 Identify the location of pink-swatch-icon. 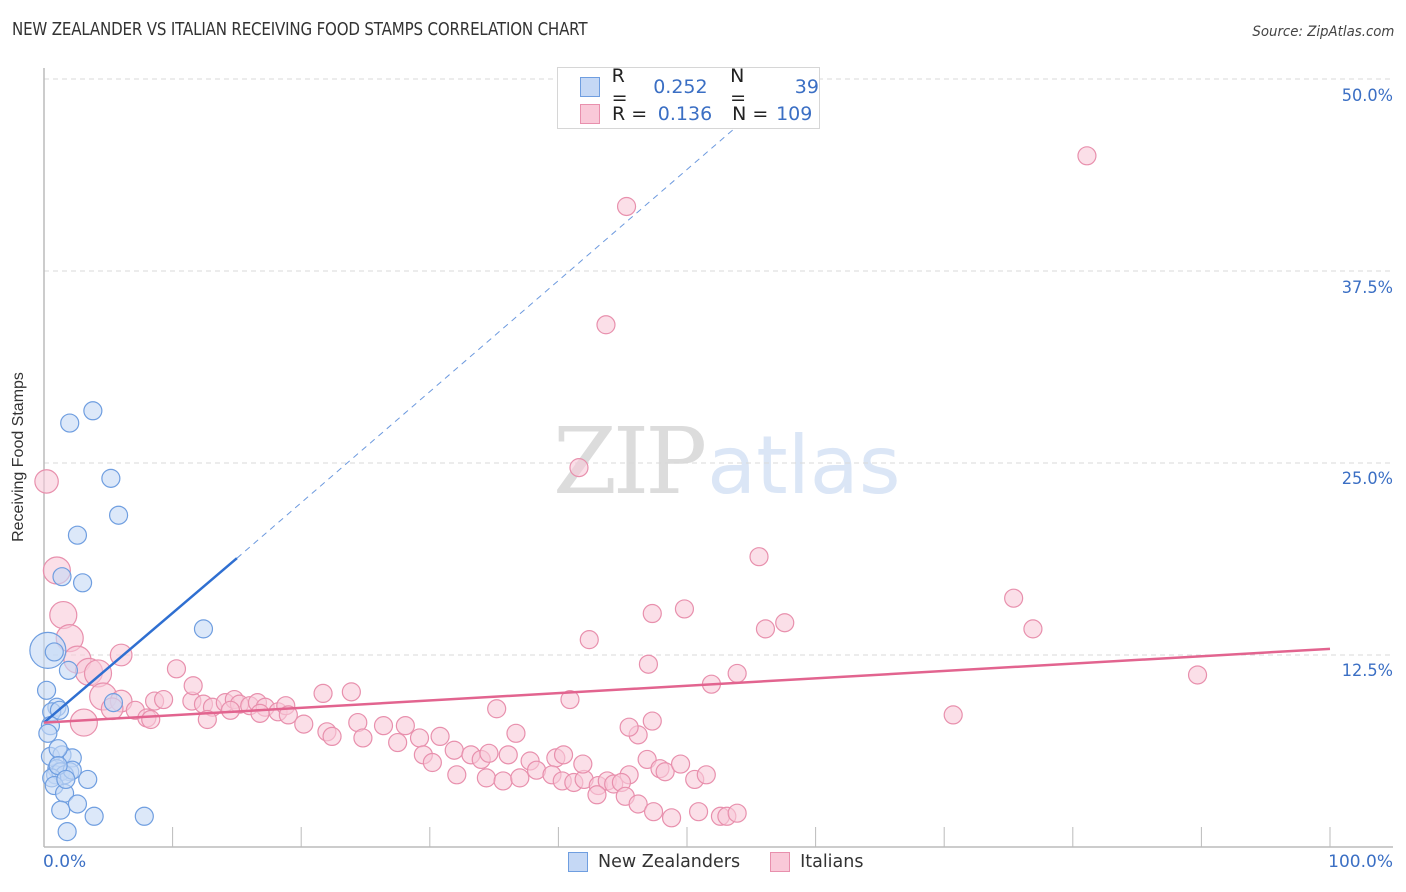
(590, 114).